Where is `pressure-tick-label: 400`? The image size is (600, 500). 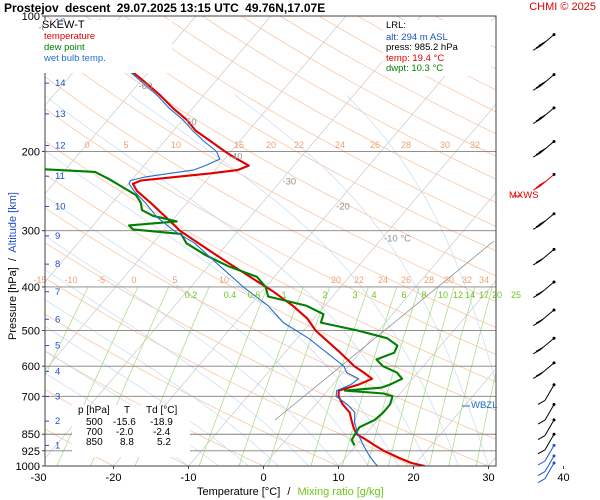 pressure-tick-label: 400 is located at coordinates (31, 288).